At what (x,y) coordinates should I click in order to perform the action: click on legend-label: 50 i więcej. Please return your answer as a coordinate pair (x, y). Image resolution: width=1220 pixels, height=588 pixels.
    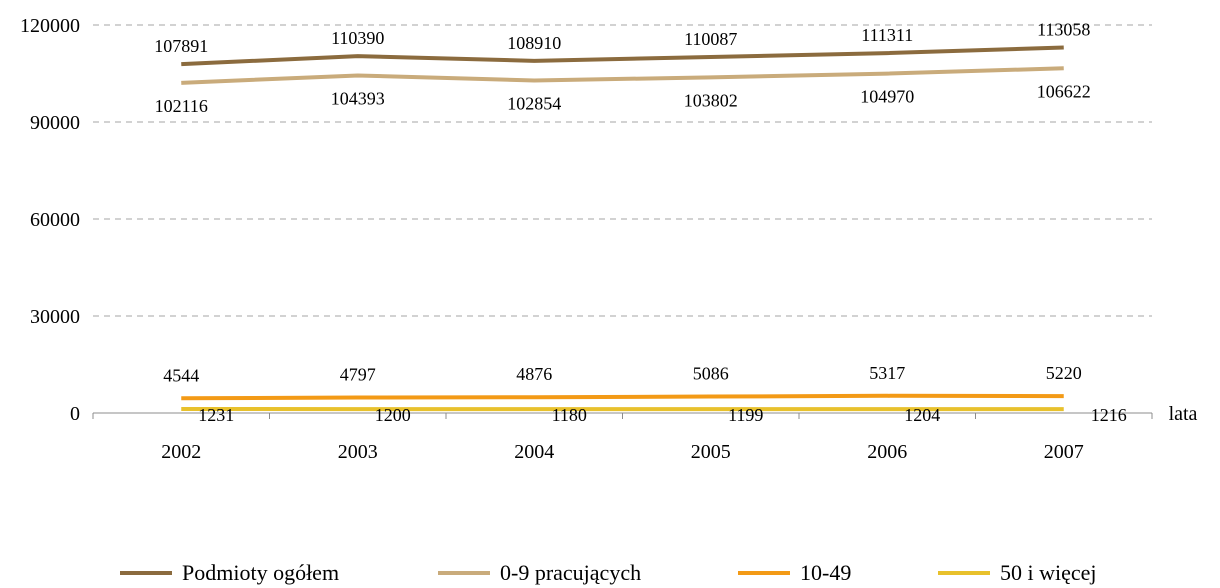
    Looking at the image, I should click on (1048, 572).